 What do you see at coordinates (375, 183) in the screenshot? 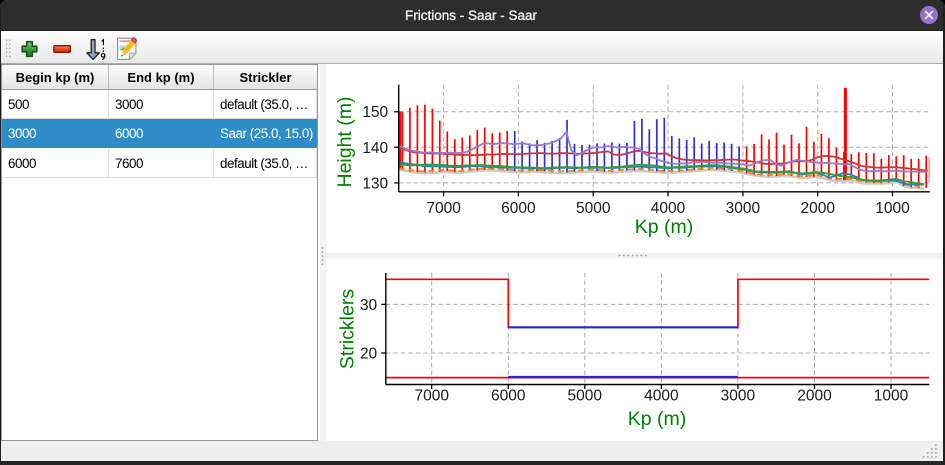
I see `svg-text: 130` at bounding box center [375, 183].